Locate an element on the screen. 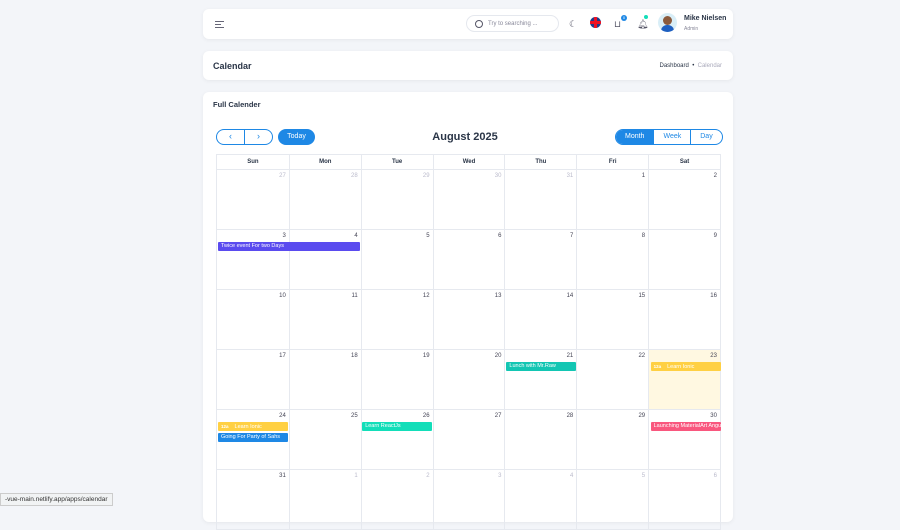  day-cell: 8 is located at coordinates (612, 259).